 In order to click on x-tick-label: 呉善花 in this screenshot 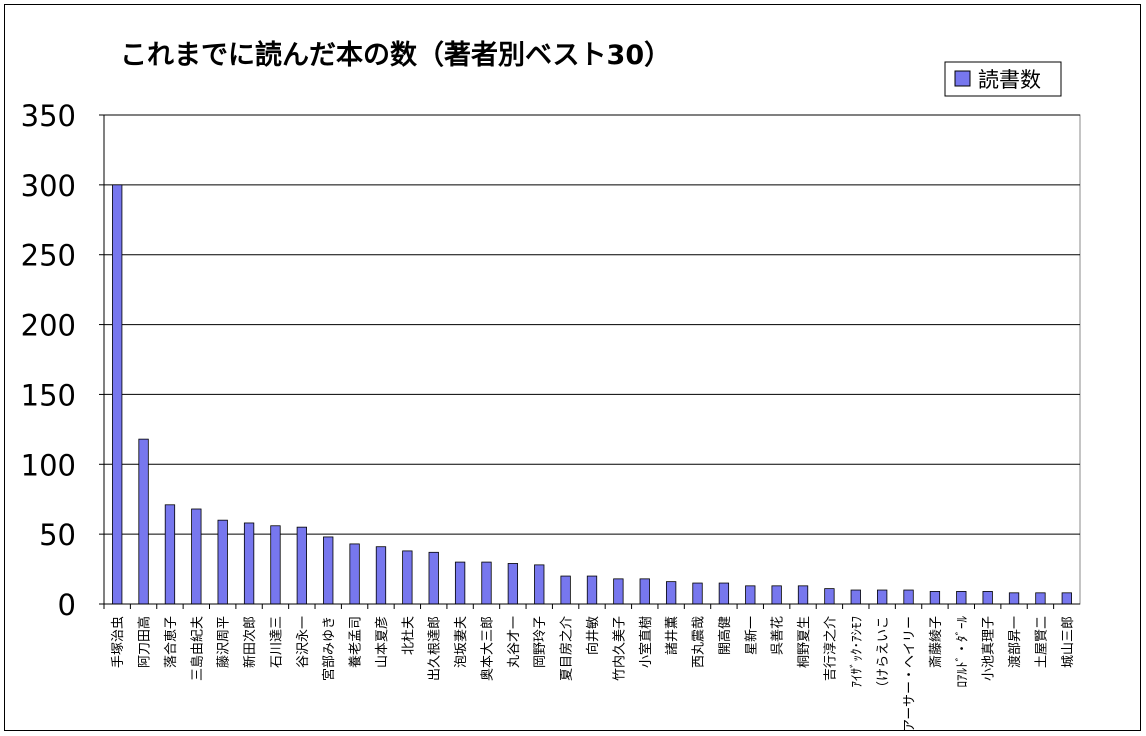, I will do `click(778, 635)`.